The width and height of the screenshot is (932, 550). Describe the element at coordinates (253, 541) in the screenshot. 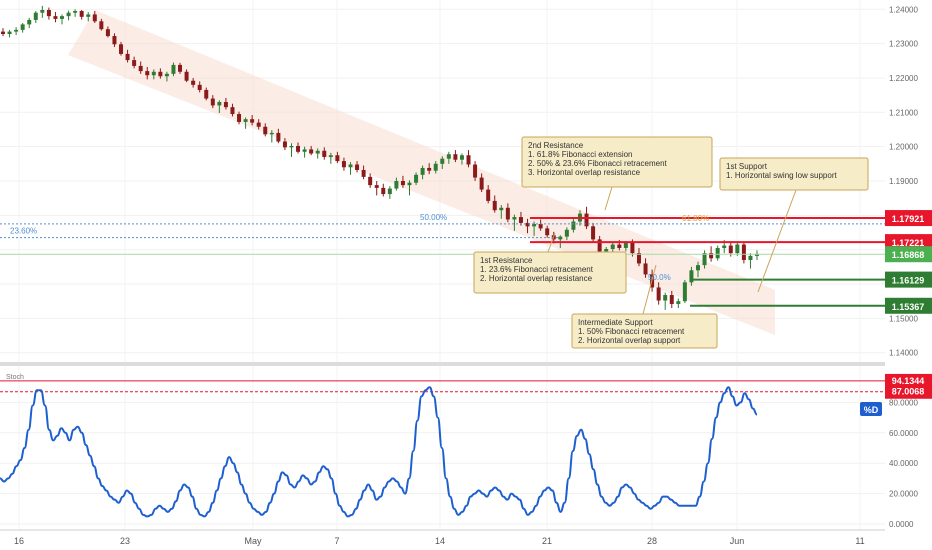

I see `time-tick-label: May` at that location.